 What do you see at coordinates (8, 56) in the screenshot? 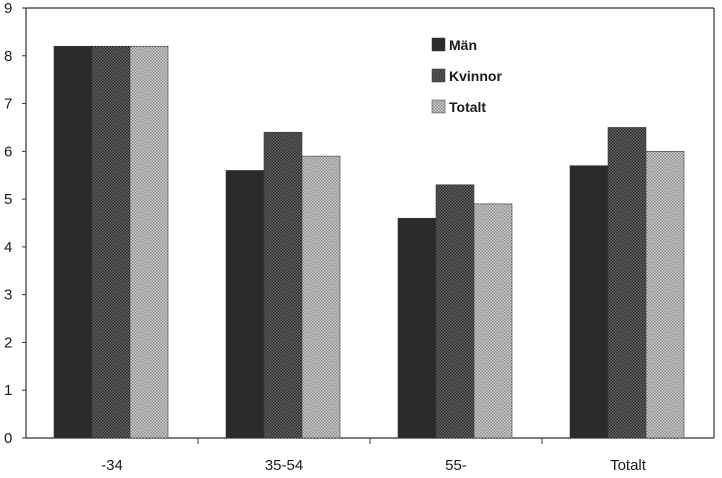
I see `y-tick-label: 8` at bounding box center [8, 56].